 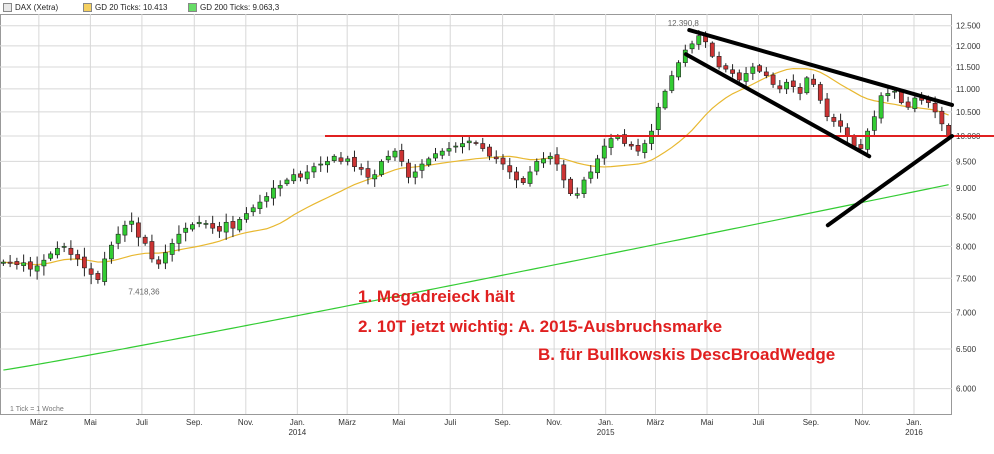 I want to click on y-tick-label: 6.000, so click(x=966, y=389).